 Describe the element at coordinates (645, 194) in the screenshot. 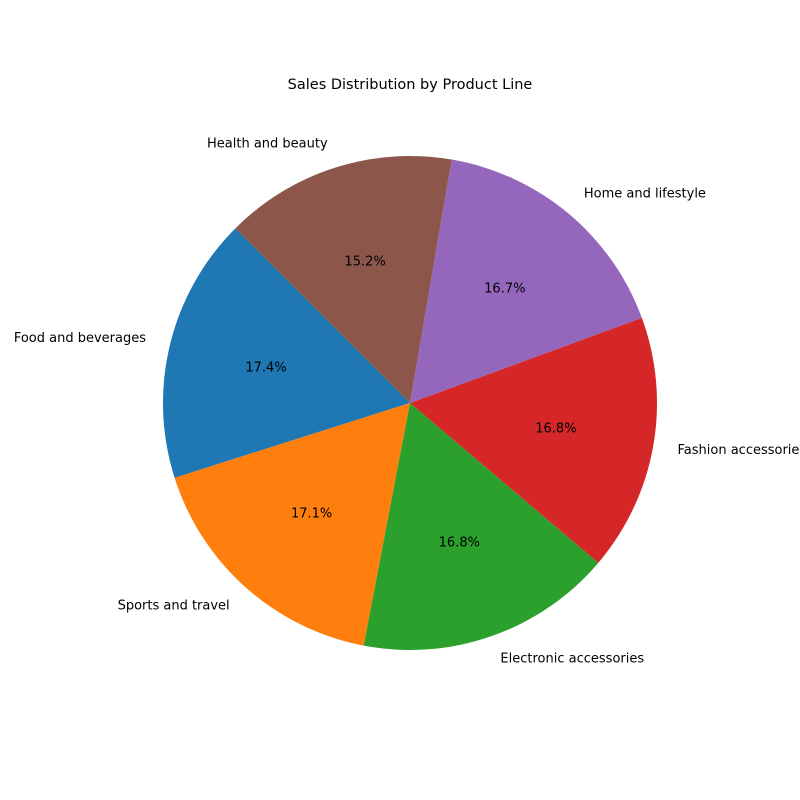

I see `category-label-home-and-lifestyle: Home and lifestyle` at that location.